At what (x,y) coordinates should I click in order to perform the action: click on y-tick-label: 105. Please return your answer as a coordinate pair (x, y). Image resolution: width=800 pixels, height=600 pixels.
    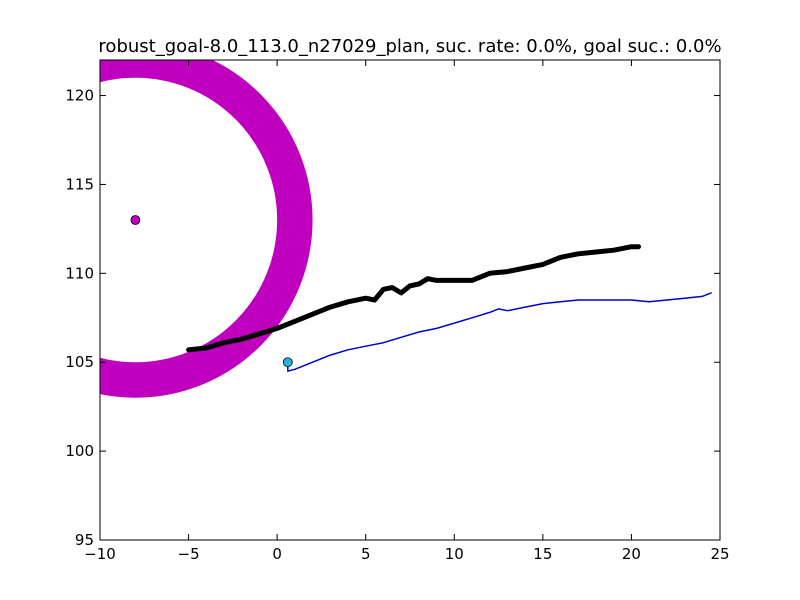
    Looking at the image, I should click on (79, 362).